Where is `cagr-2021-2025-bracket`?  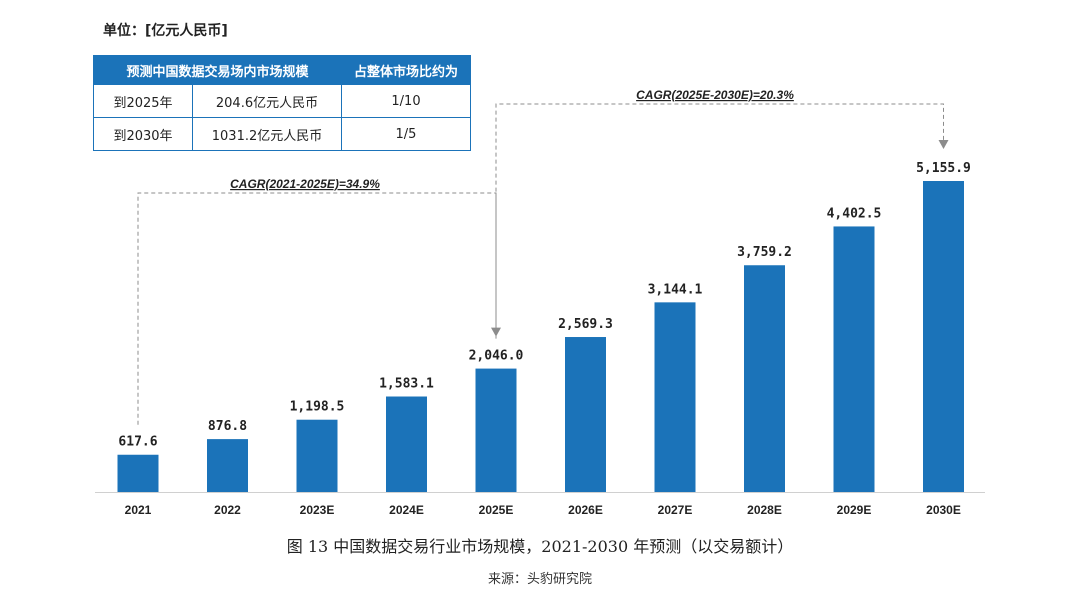
cagr-2021-2025-bracket is located at coordinates (317, 308).